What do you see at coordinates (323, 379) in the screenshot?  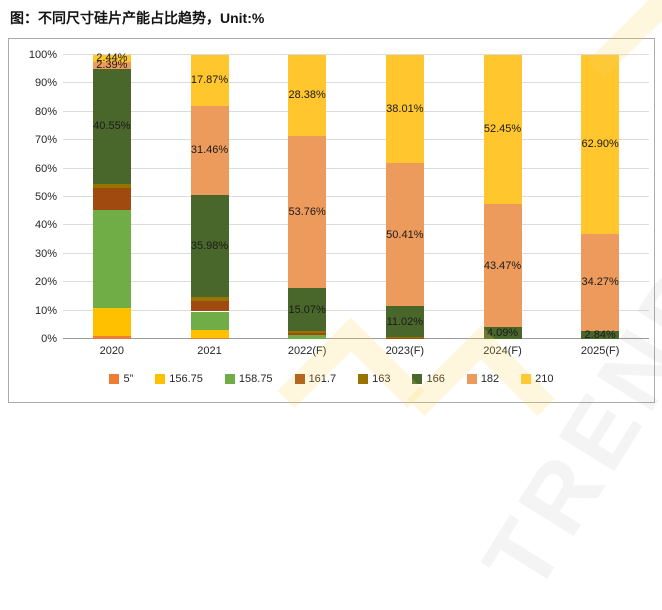 I see `legend-label: 161.7` at bounding box center [323, 379].